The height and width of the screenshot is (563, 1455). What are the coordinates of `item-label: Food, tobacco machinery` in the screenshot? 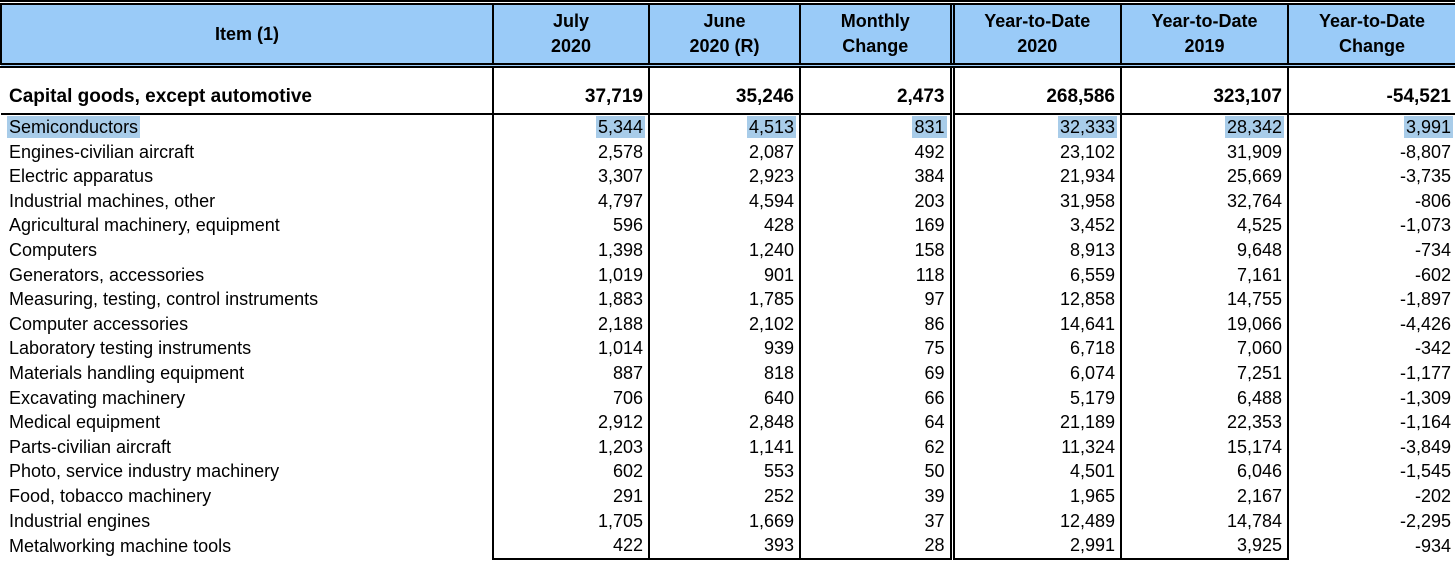 It's located at (110, 495).